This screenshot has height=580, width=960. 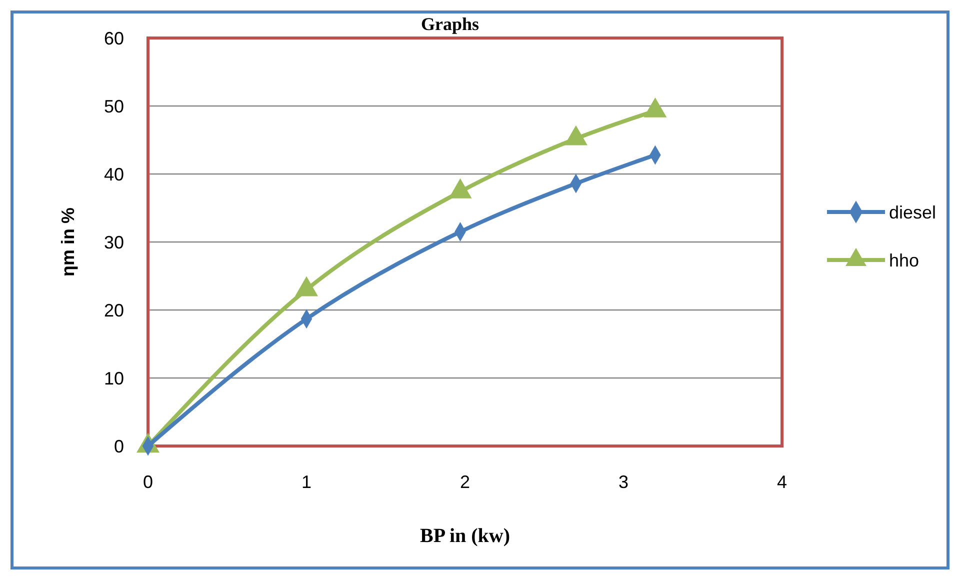 What do you see at coordinates (465, 536) in the screenshot?
I see `x-axis-title: BP in (kw)` at bounding box center [465, 536].